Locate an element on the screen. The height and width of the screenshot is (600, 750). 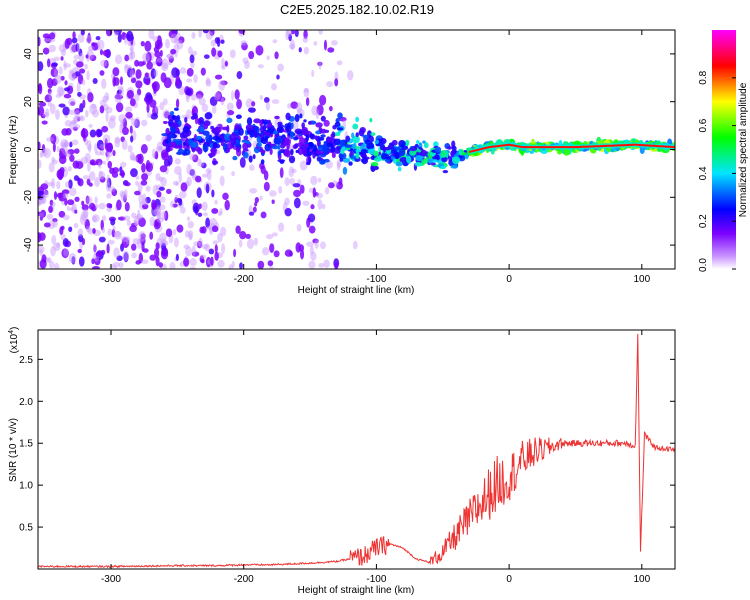
bottom-y-axis-label: SNR (10 * v/v) is located at coordinates (13, 450).